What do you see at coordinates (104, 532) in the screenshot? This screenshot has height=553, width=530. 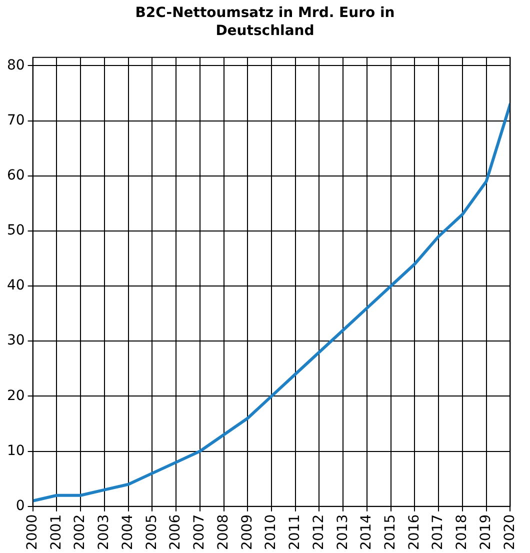 I see `x-tick-label: 2003` at bounding box center [104, 532].